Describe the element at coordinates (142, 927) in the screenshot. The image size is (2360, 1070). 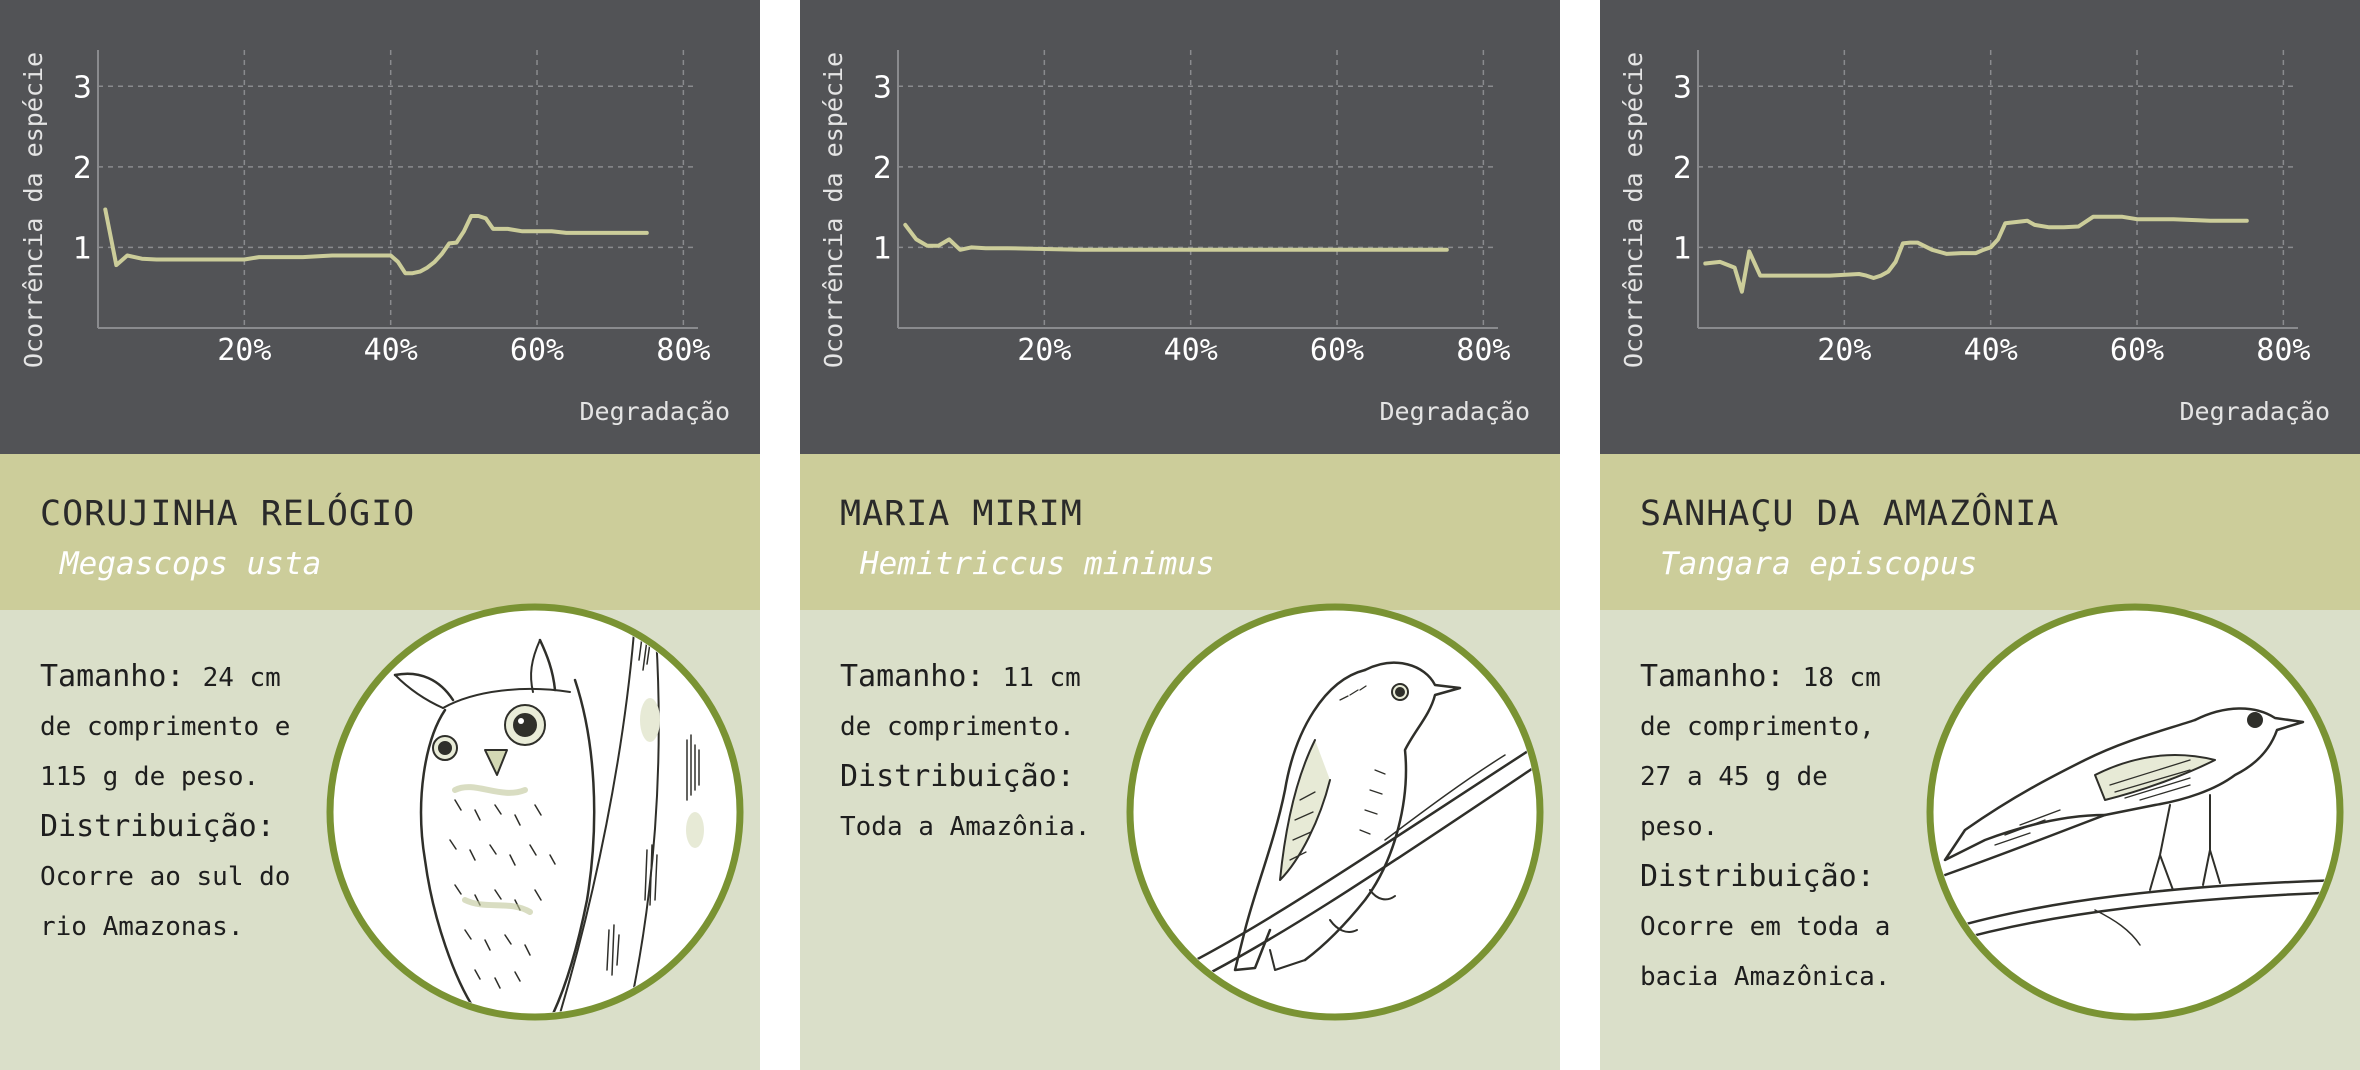
I see `distribution-detail-line: rio Amazonas.` at that location.